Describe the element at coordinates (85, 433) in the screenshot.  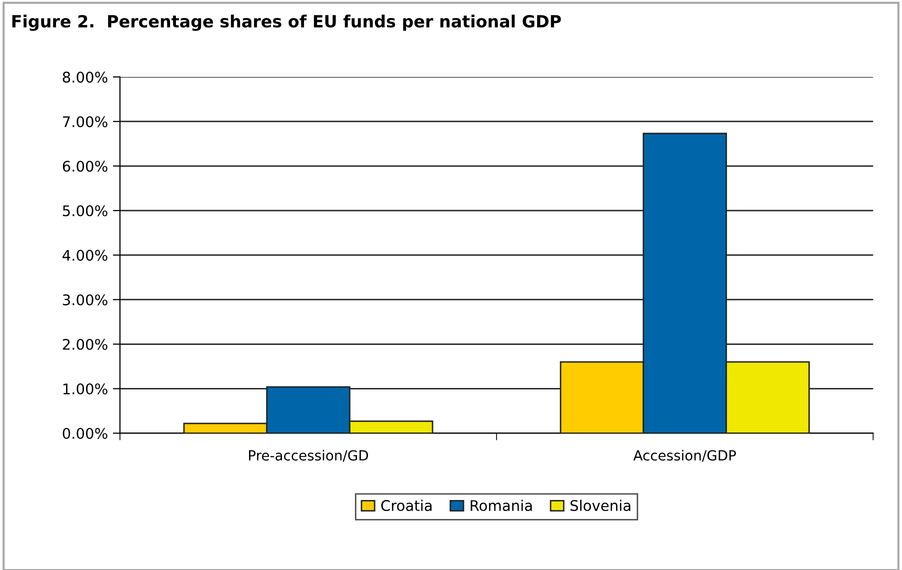
I see `y-tick-label: 0.00%` at that location.